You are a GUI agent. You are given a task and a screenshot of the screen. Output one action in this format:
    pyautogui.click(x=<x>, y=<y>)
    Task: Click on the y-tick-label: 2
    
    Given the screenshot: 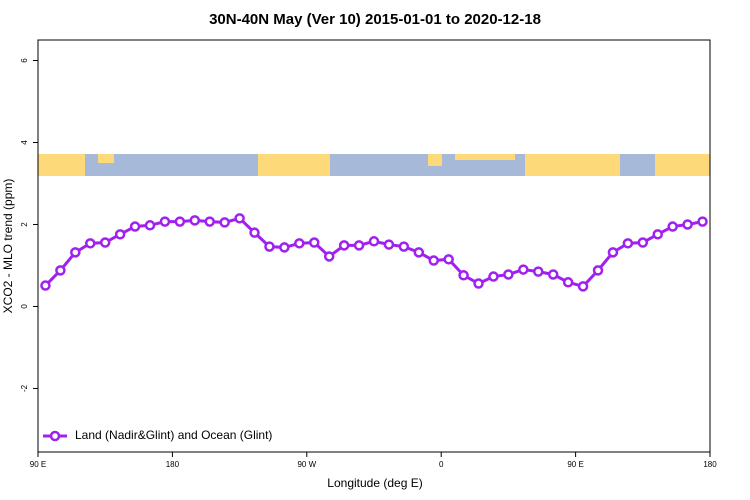 What is the action you would take?
    pyautogui.click(x=24, y=224)
    